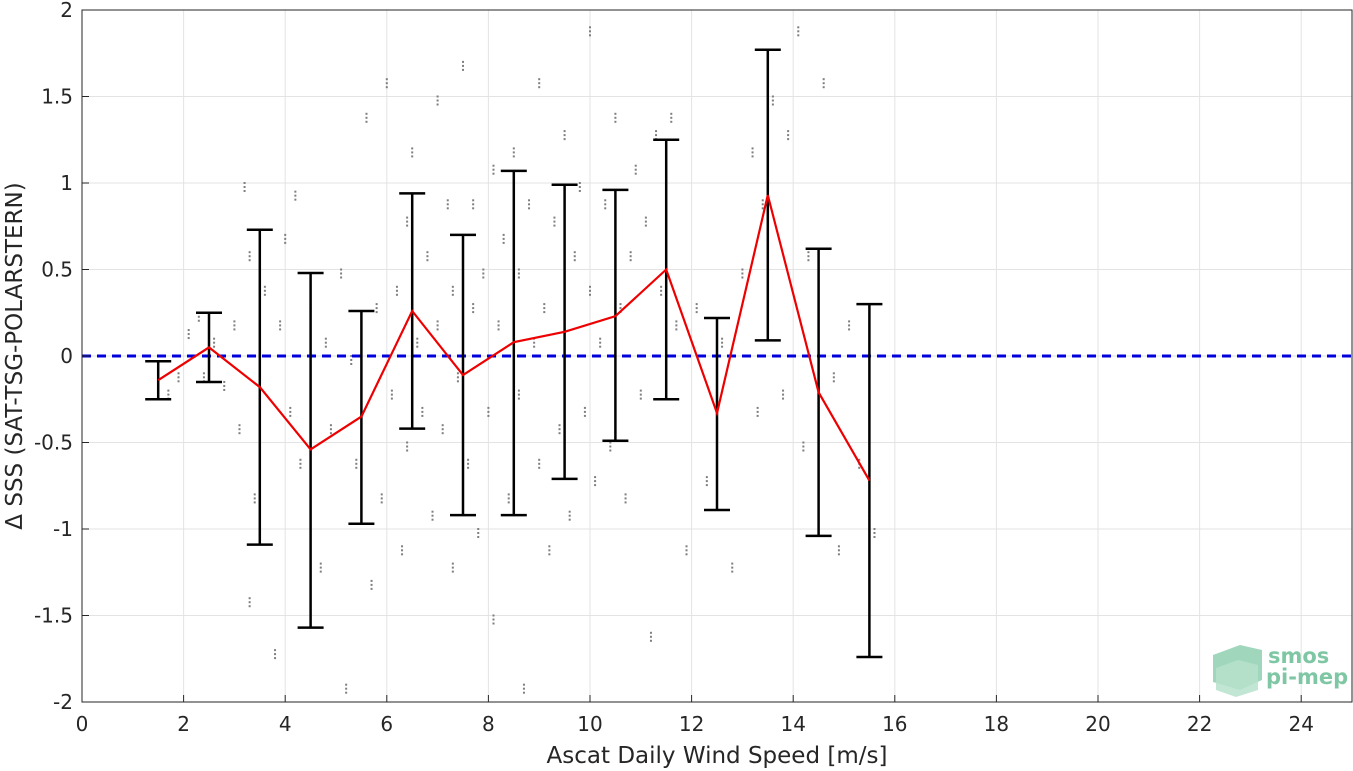  What do you see at coordinates (691, 724) in the screenshot?
I see `x-tick-label: 12` at bounding box center [691, 724].